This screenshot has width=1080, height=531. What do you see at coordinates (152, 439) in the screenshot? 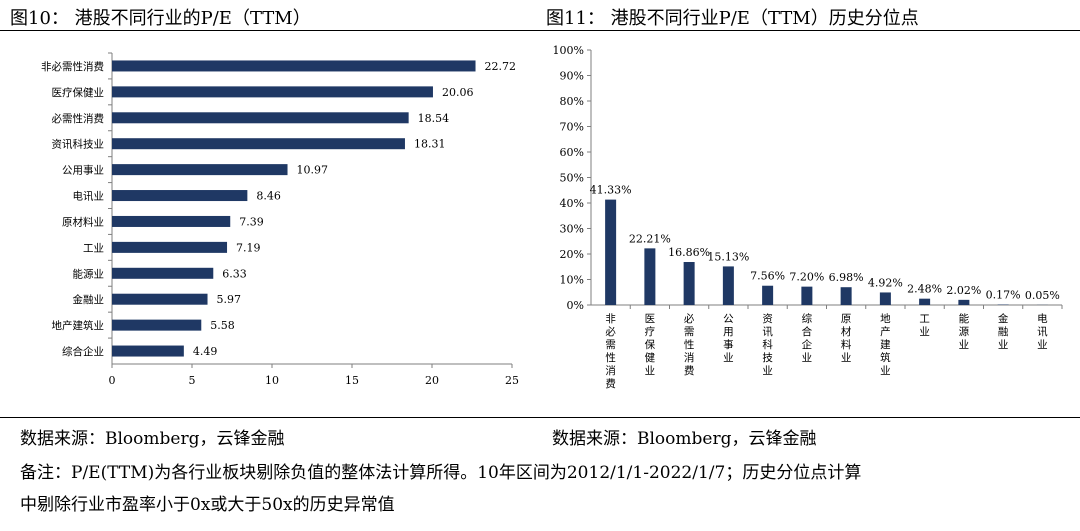
I see `left-source-text: 数据来源：Bloomberg，云锋金融` at bounding box center [152, 439].